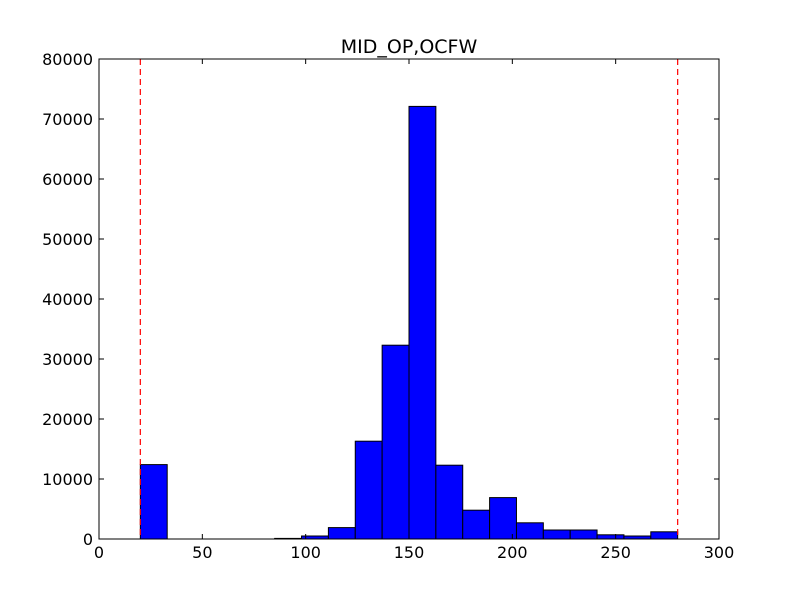  Describe the element at coordinates (67, 239) in the screenshot. I see `y-tick-label-5: 50000` at that location.